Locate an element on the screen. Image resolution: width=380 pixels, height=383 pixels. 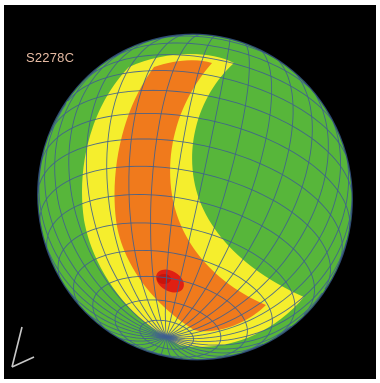
specimen-label: S2278C is located at coordinates (50, 57).